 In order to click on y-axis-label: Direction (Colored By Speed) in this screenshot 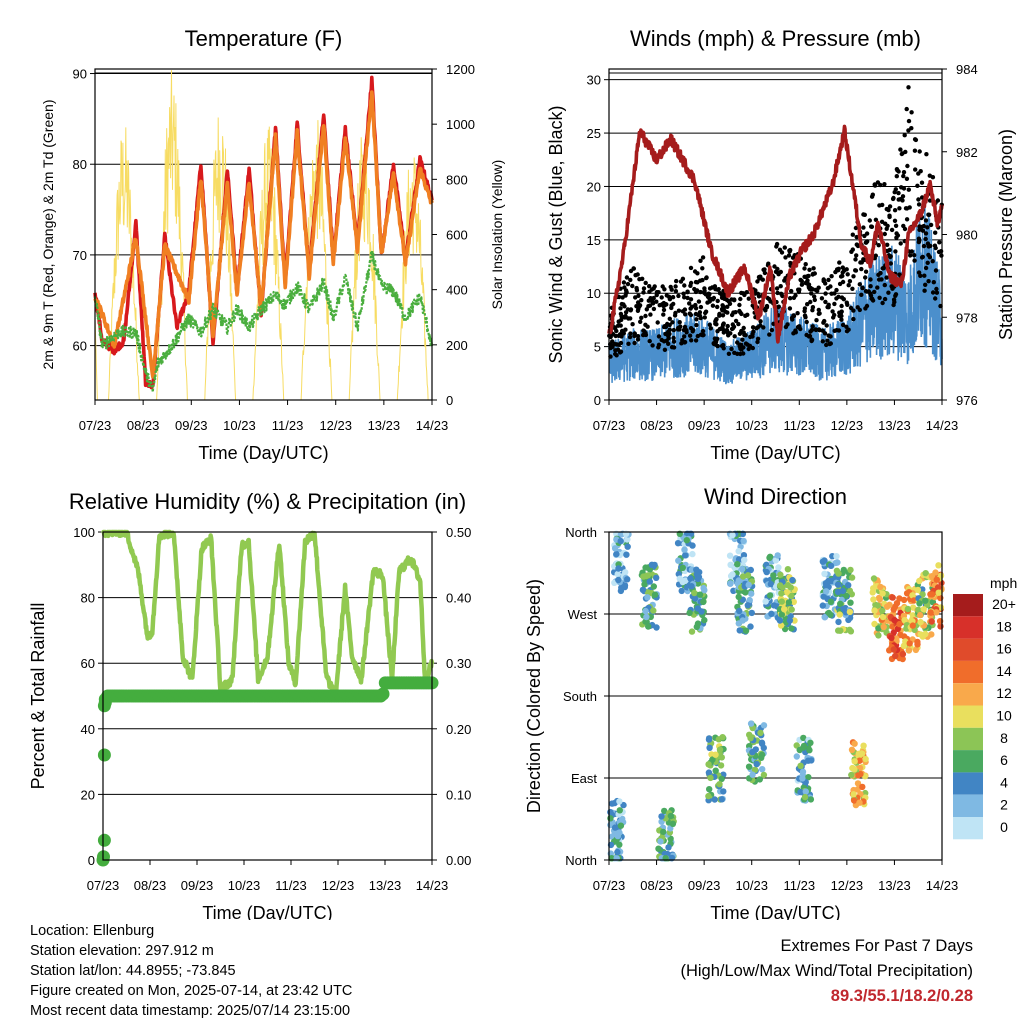, I will do `click(534, 696)`.